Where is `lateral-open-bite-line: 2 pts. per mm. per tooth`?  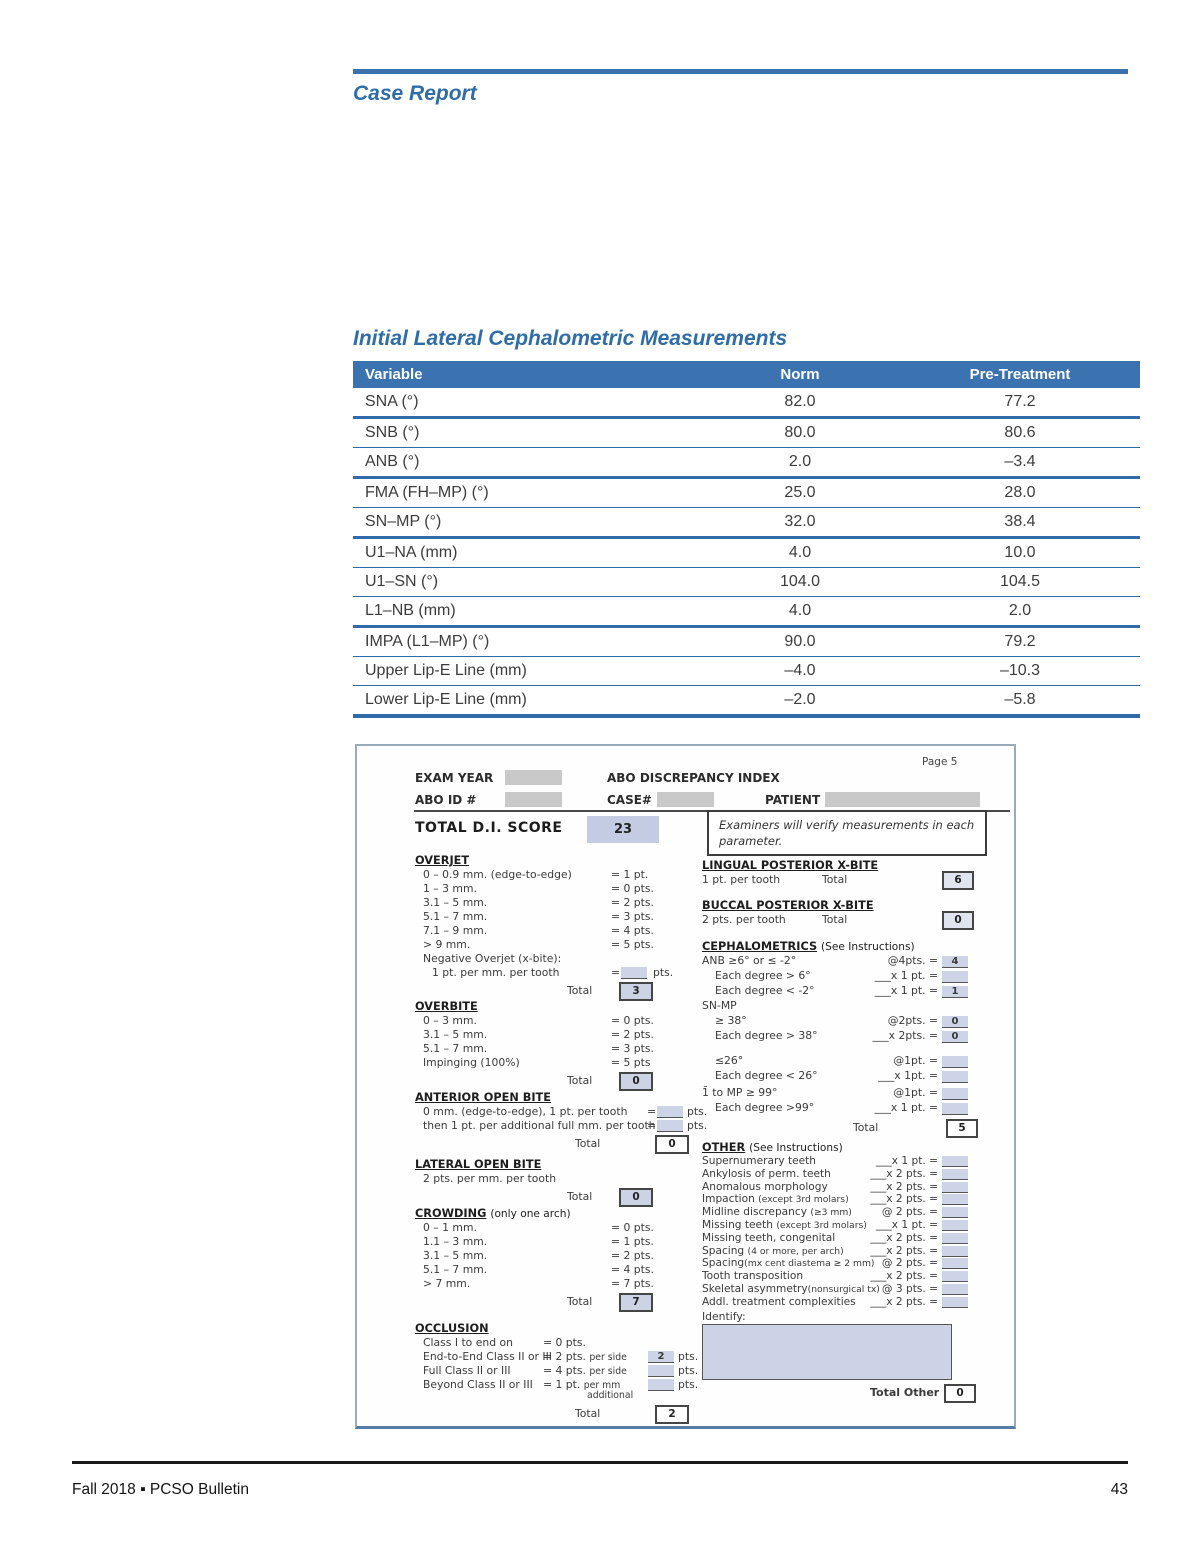 lateral-open-bite-line: 2 pts. per mm. per tooth is located at coordinates (490, 1178).